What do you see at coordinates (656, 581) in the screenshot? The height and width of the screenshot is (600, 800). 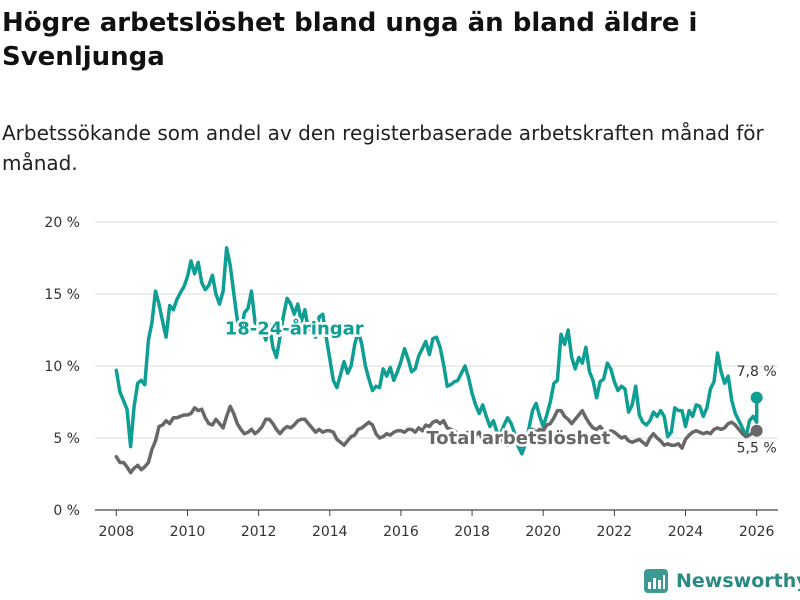 I see `bar-chart-icon` at bounding box center [656, 581].